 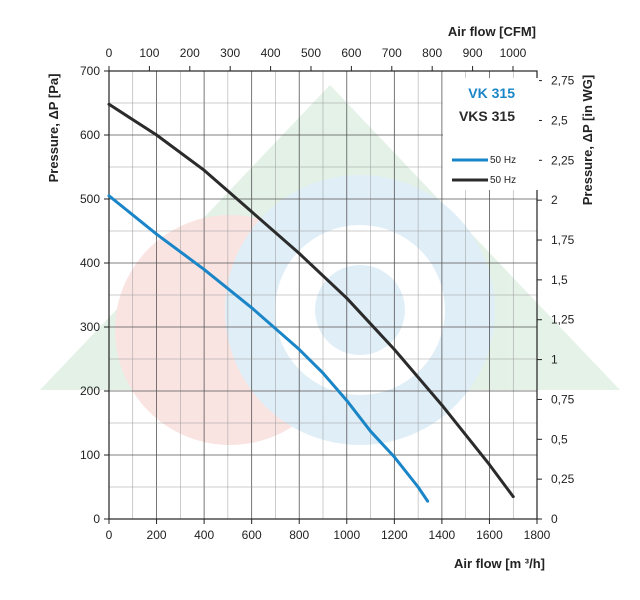 I want to click on tick-label-right-0: 0, so click(x=554, y=519).